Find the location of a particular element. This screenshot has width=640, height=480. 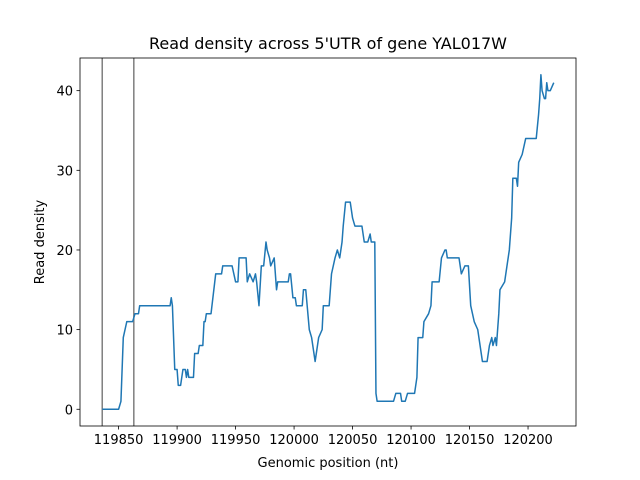

x-tick-label: 120050 is located at coordinates (353, 440).